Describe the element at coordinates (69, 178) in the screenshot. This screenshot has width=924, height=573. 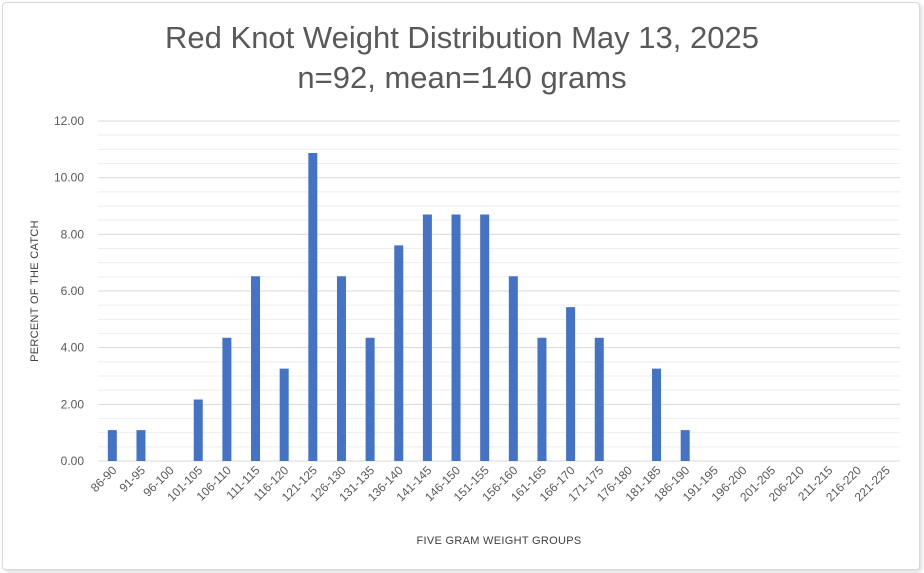
I see `y-tick-label: 10.00` at that location.